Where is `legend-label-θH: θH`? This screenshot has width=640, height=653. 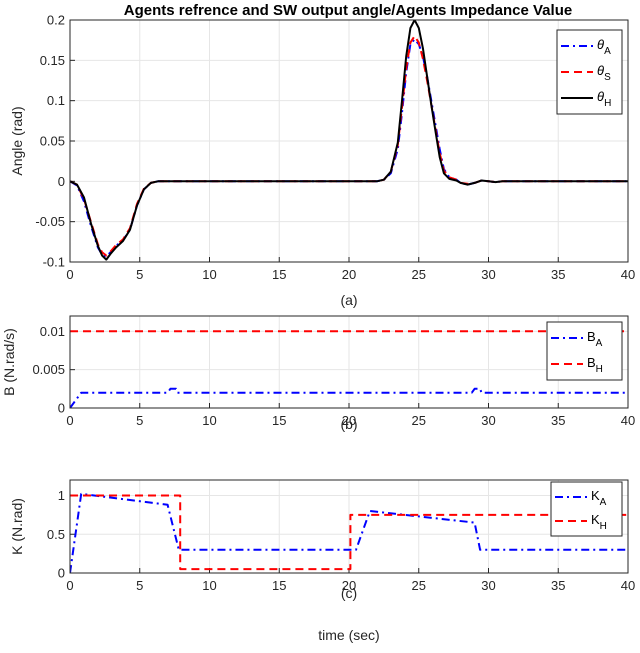
legend-label-θH: θH is located at coordinates (604, 99).